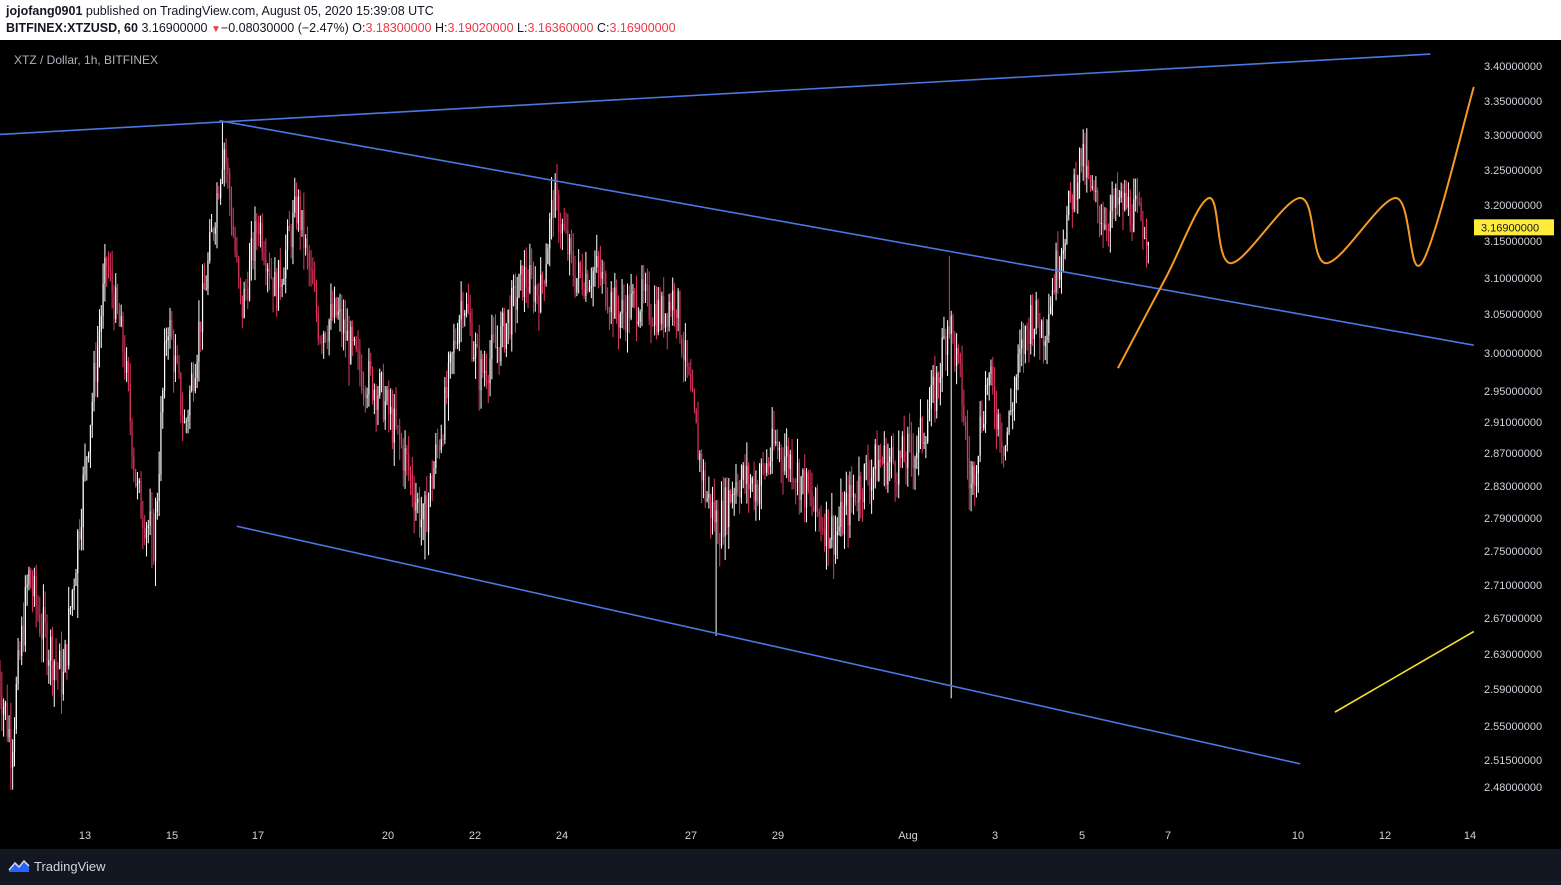  Describe the element at coordinates (1296, 227) in the screenshot. I see `orange-projection-path` at that location.